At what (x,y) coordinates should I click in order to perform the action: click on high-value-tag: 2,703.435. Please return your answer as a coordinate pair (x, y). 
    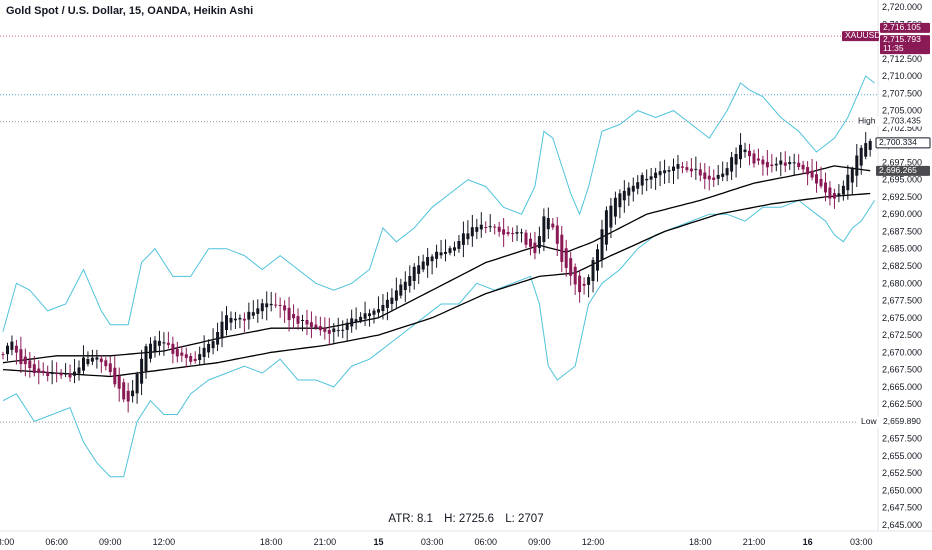
    Looking at the image, I should click on (905, 121).